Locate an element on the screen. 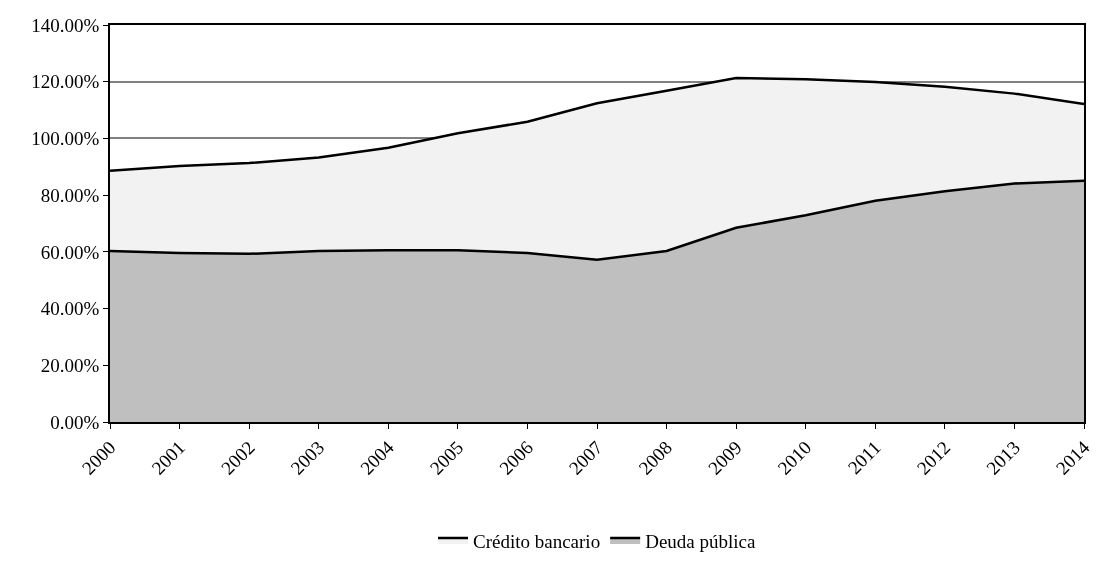  y-tick-label: 120.00% is located at coordinates (65, 82).